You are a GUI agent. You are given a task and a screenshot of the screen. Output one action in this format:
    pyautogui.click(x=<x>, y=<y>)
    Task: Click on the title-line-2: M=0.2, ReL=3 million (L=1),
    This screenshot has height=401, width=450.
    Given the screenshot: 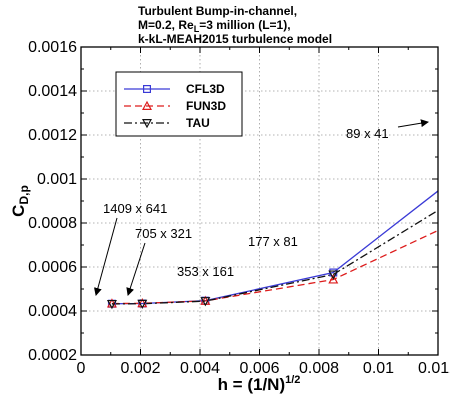 What is the action you would take?
    pyautogui.click(x=214, y=26)
    